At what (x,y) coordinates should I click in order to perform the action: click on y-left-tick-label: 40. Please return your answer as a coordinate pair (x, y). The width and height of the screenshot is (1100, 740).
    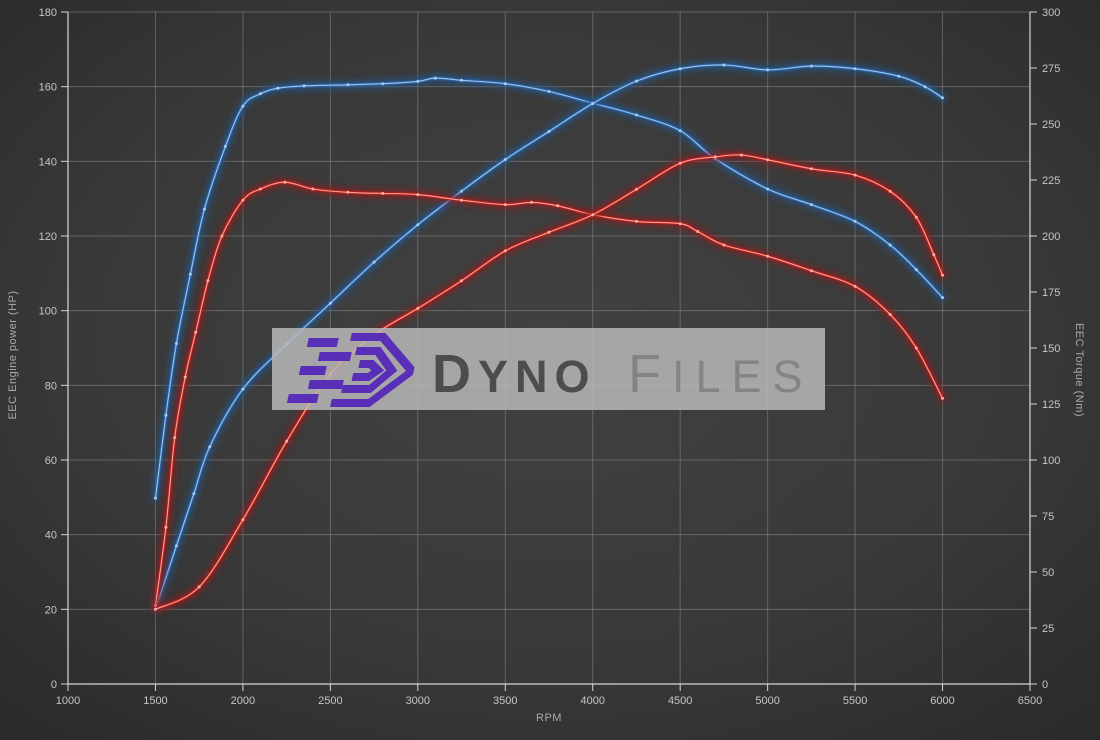
    Looking at the image, I should click on (51, 536).